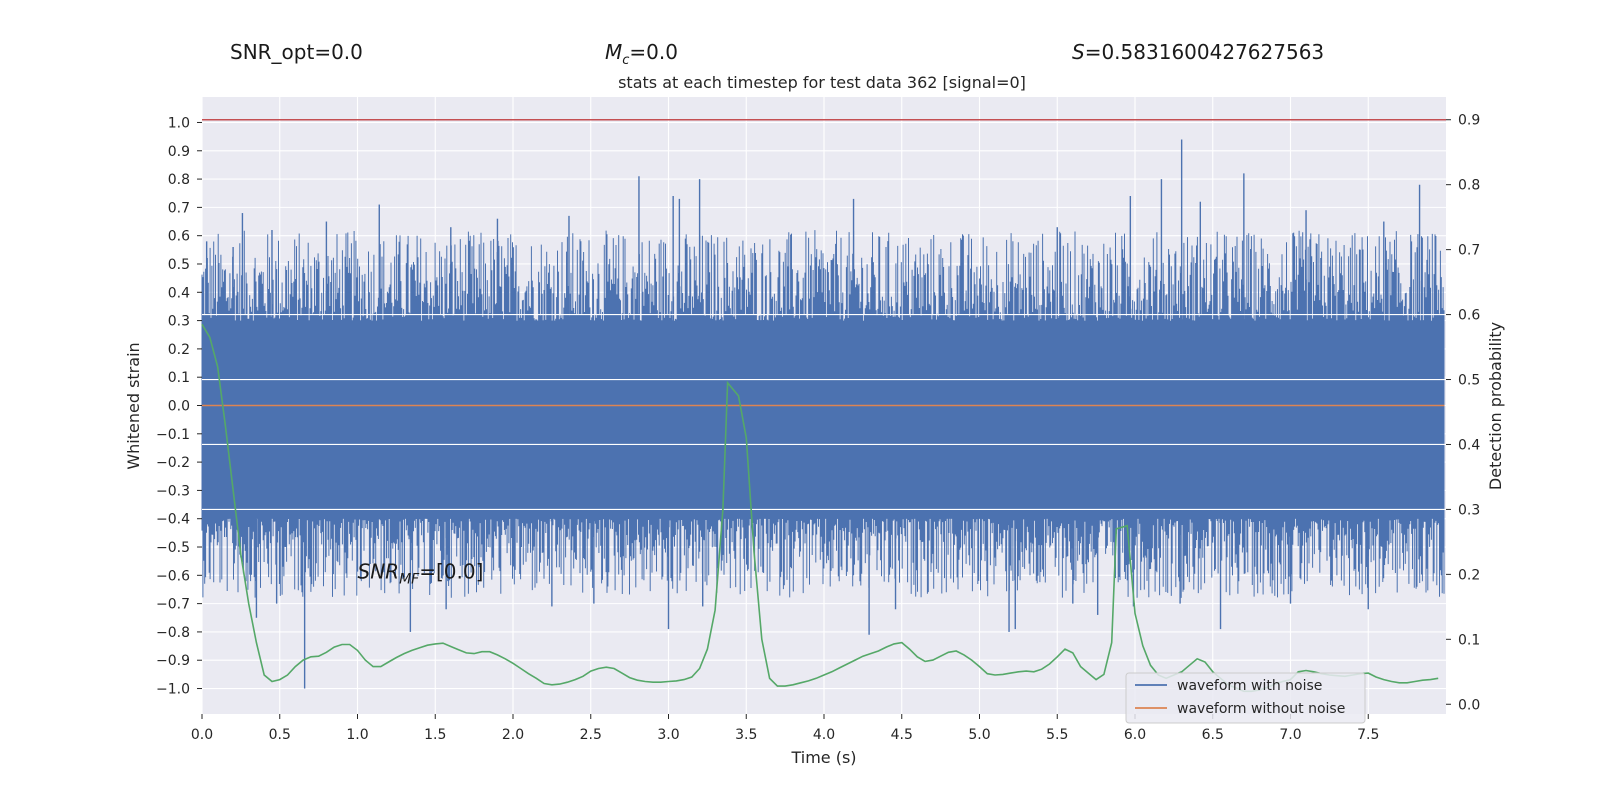 Image resolution: width=1600 pixels, height=800 pixels. What do you see at coordinates (179, 350) in the screenshot?
I see `y-tick-label: 0.2` at bounding box center [179, 350].